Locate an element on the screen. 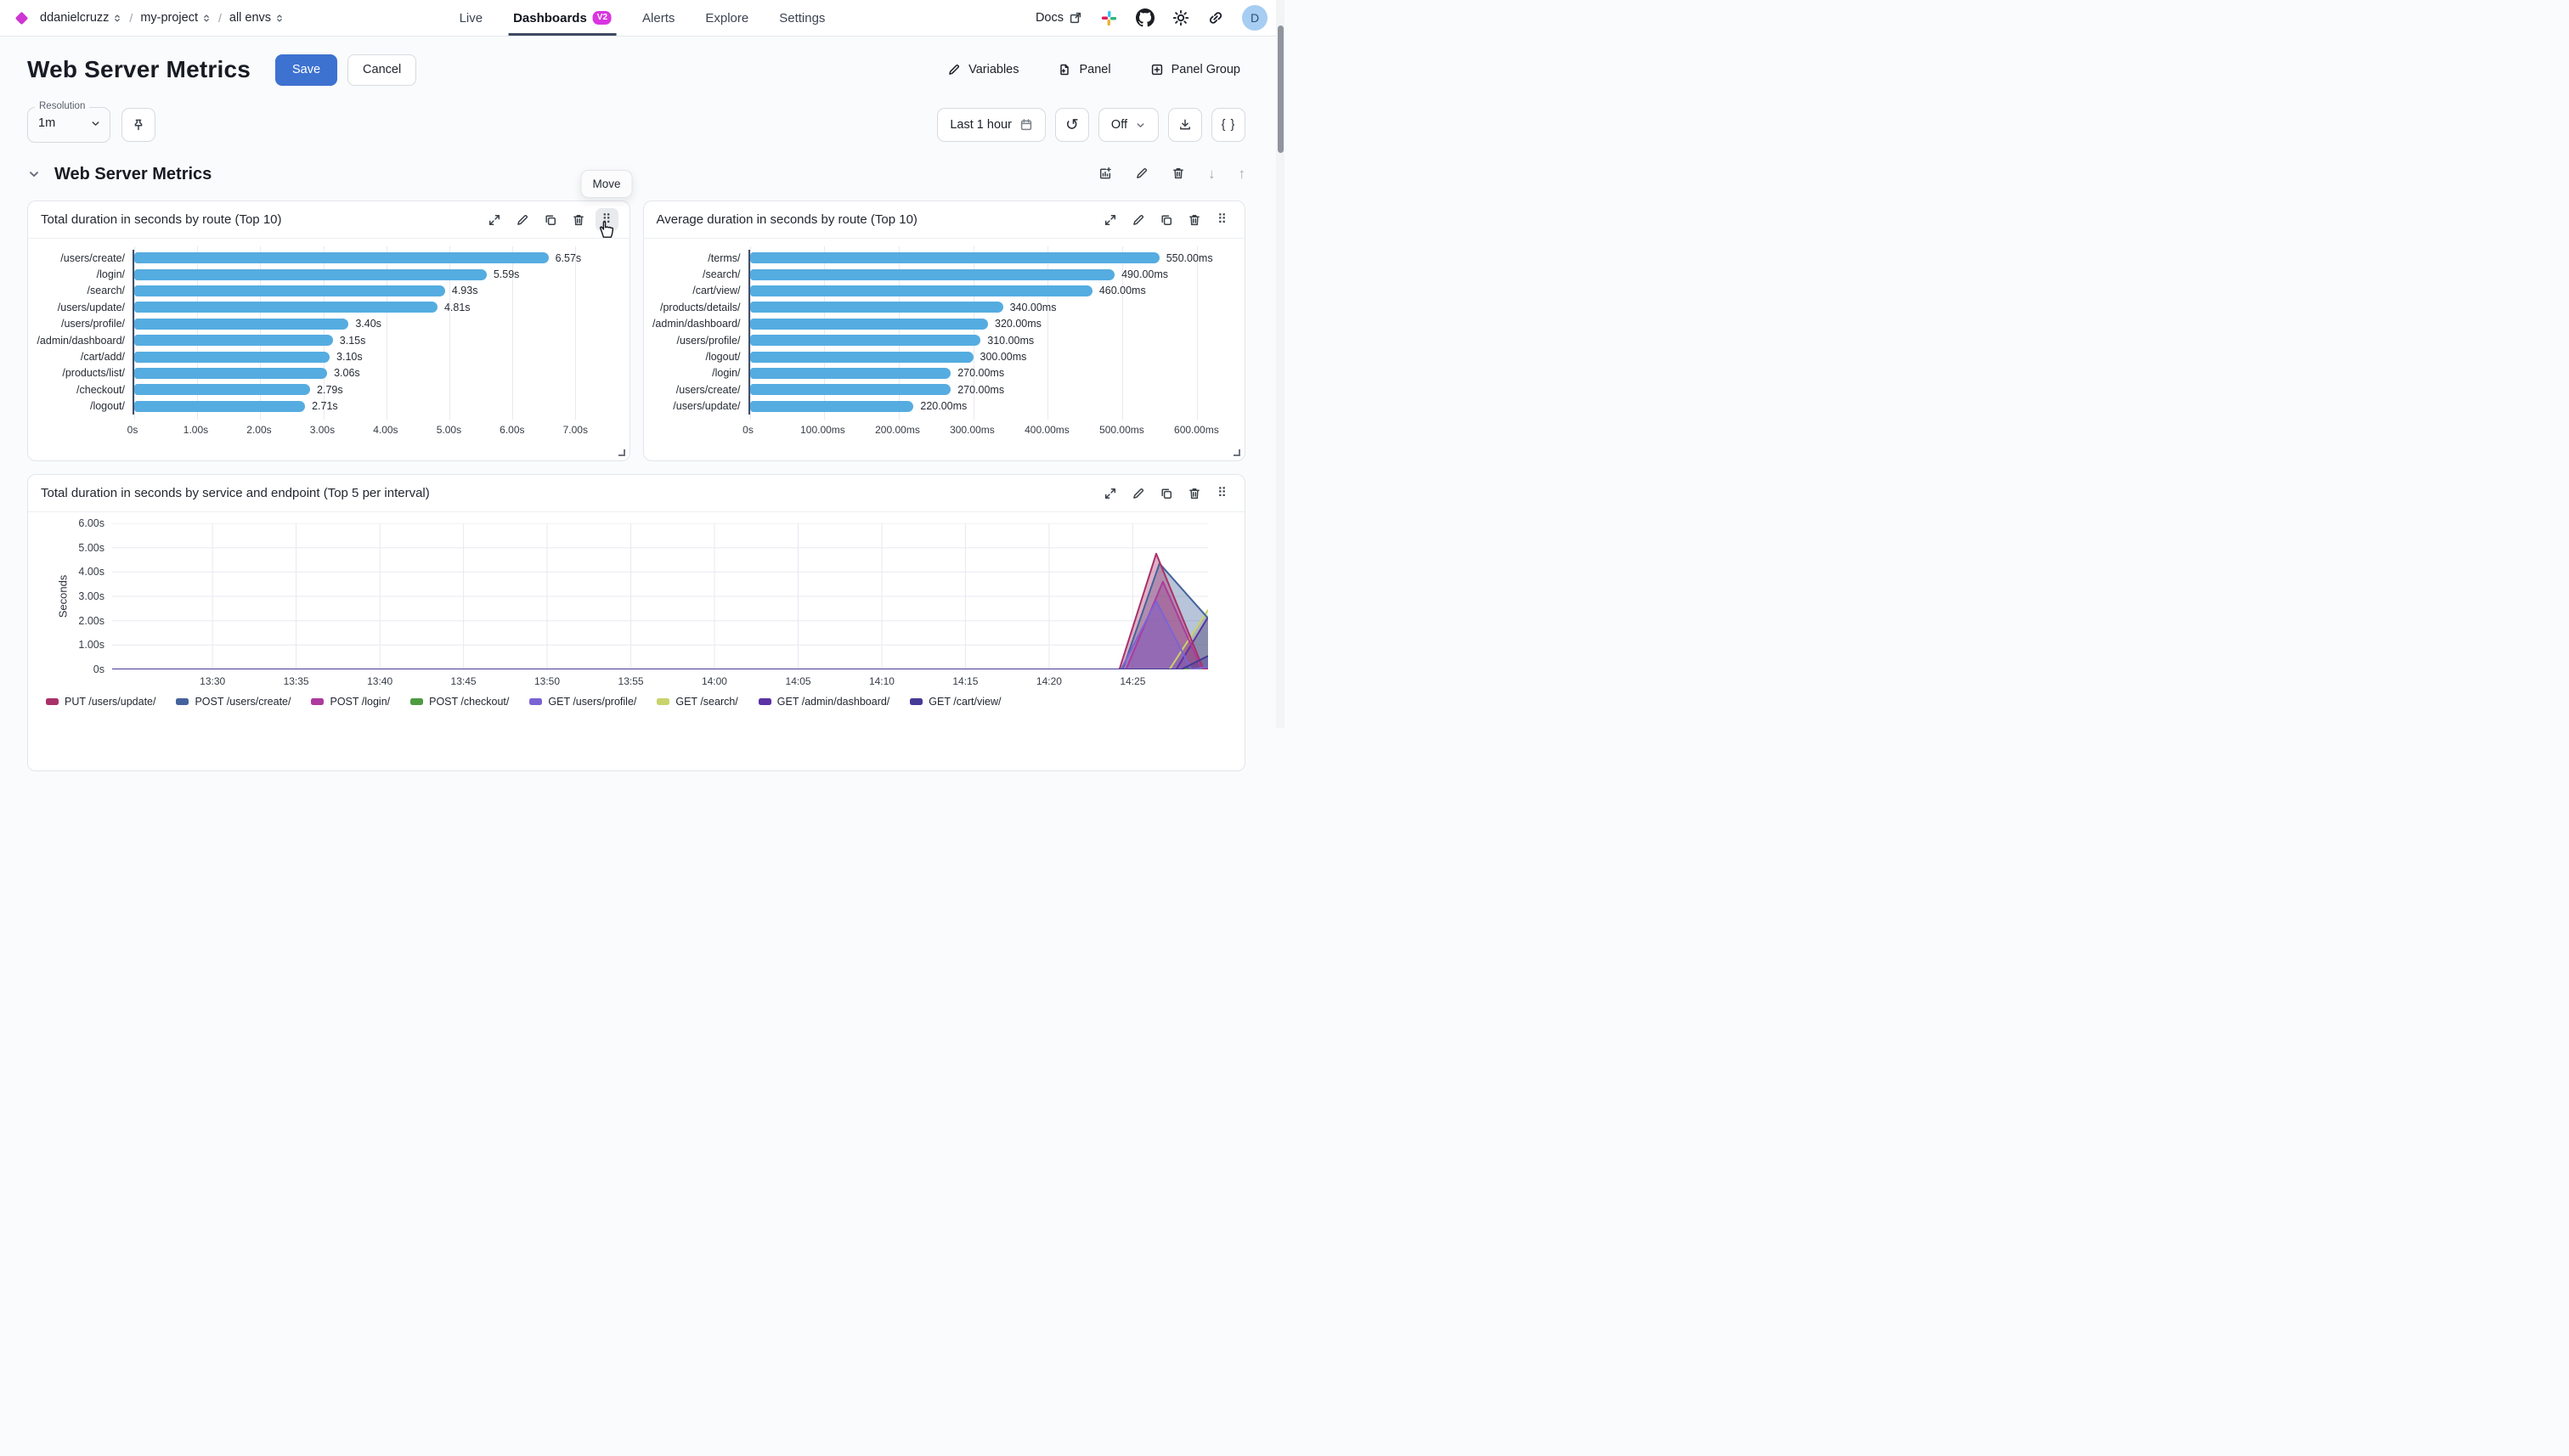  add-panel-group-button: Panel Group is located at coordinates (1195, 69).